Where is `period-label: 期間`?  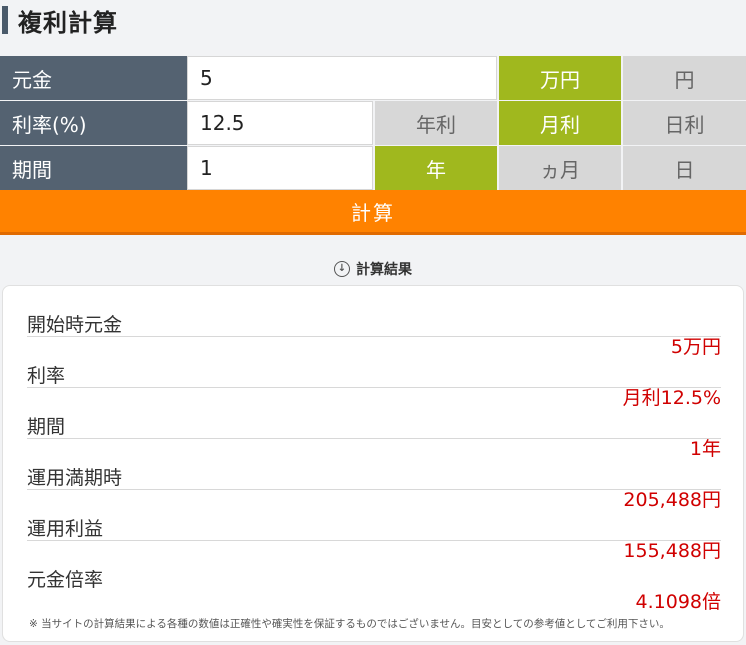 period-label: 期間 is located at coordinates (93, 168).